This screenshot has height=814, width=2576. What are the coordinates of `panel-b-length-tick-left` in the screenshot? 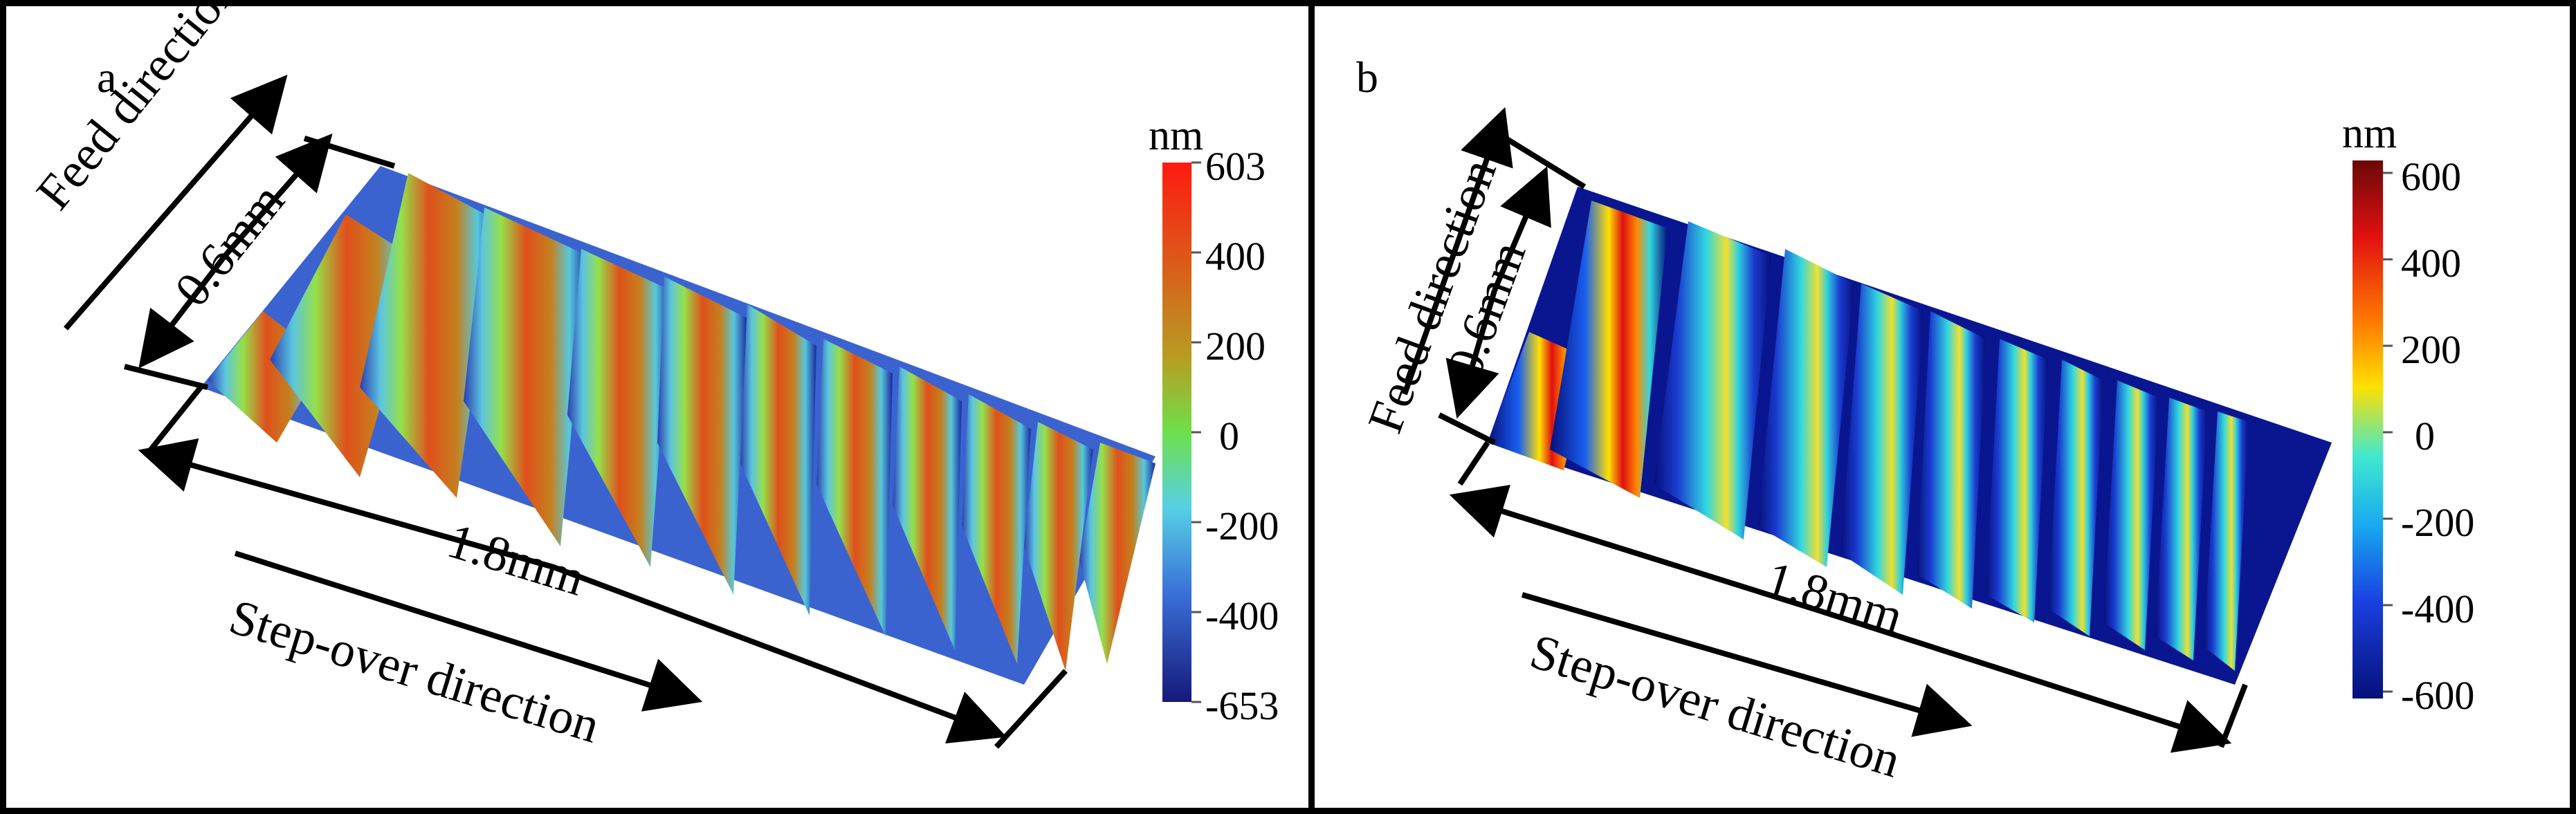 It's located at (1474, 464).